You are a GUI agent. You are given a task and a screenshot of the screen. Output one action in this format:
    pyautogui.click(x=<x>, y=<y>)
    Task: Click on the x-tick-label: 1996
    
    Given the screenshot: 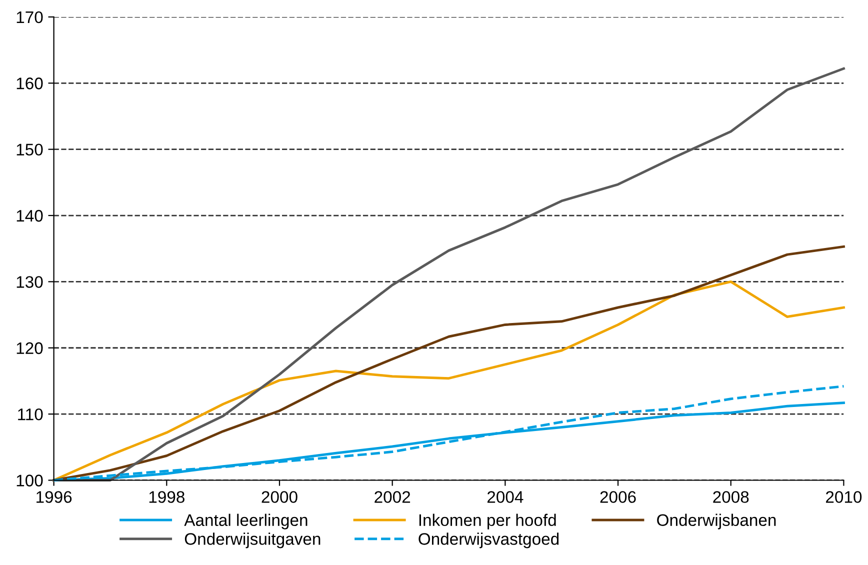 What is the action you would take?
    pyautogui.click(x=54, y=497)
    